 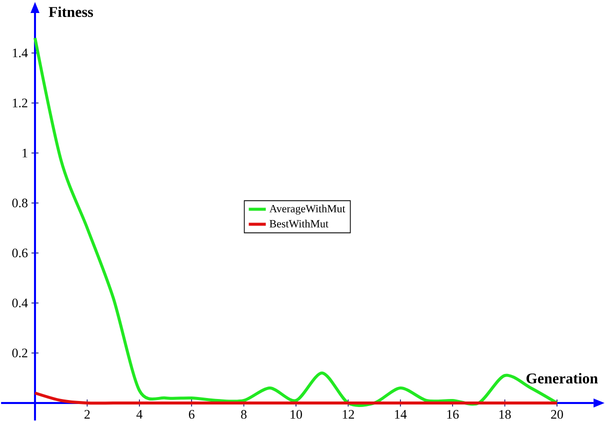 What do you see at coordinates (505, 414) in the screenshot?
I see `x-tick-label: 18` at bounding box center [505, 414].